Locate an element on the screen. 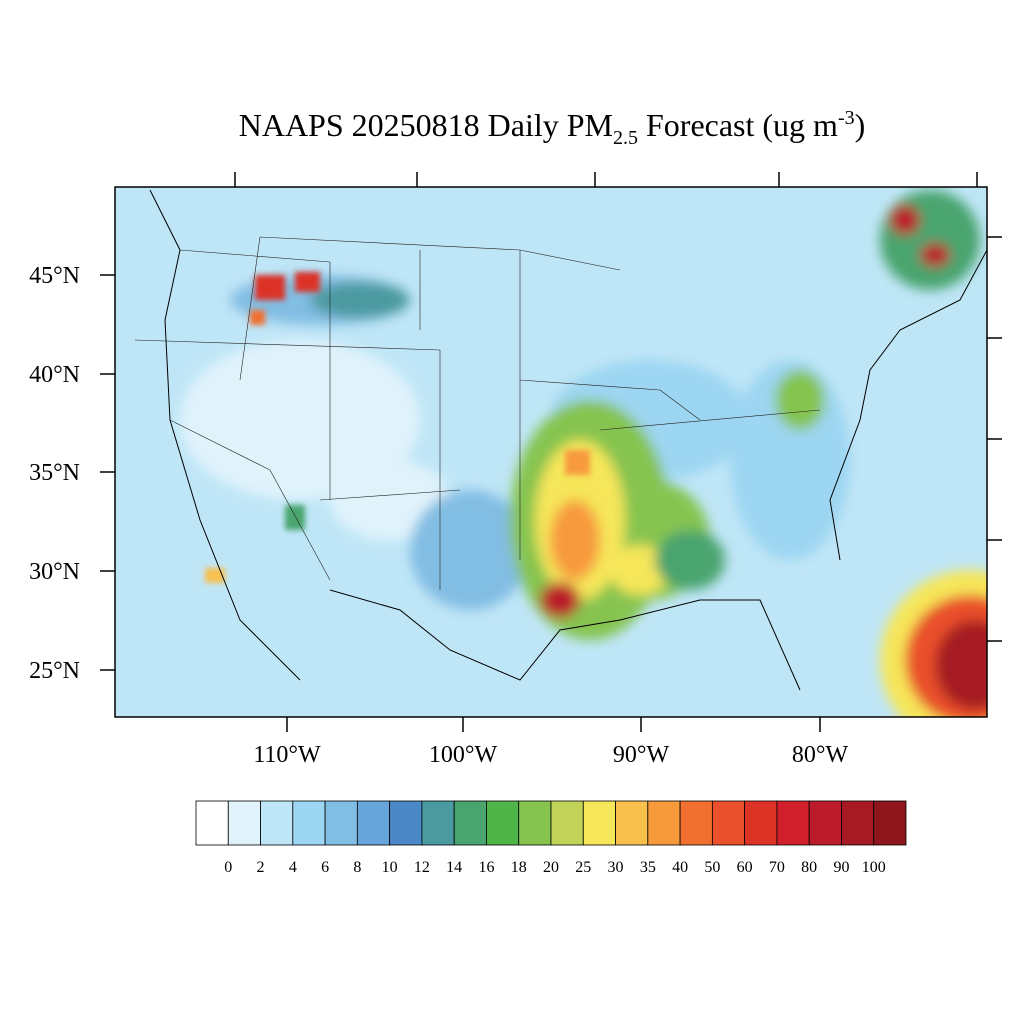 This screenshot has width=1024, height=1029. colorbar-label: 8 is located at coordinates (357, 867).